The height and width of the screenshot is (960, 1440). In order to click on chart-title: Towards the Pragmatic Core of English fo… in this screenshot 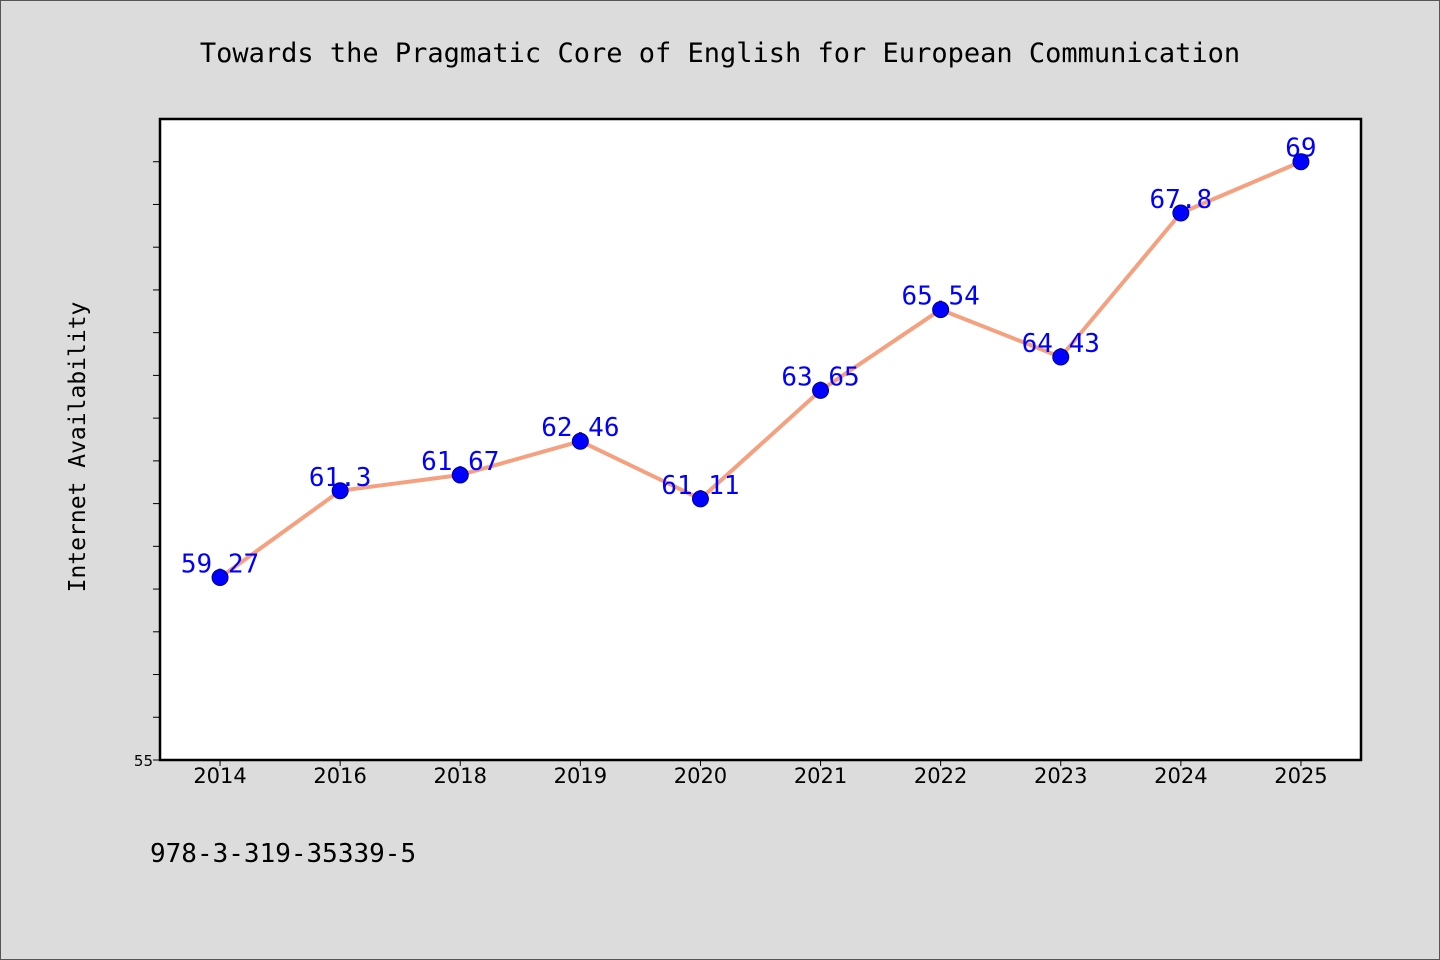, I will do `click(720, 53)`.